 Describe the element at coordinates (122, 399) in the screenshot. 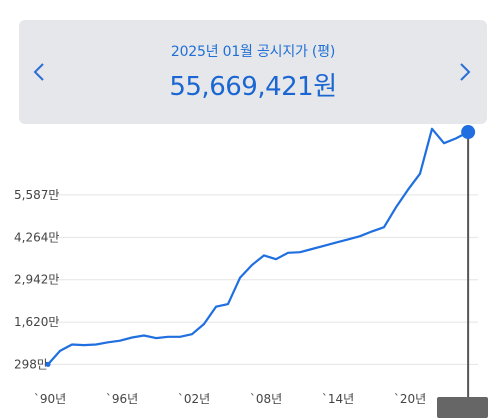

I see `x-tick-label: `96년` at that location.